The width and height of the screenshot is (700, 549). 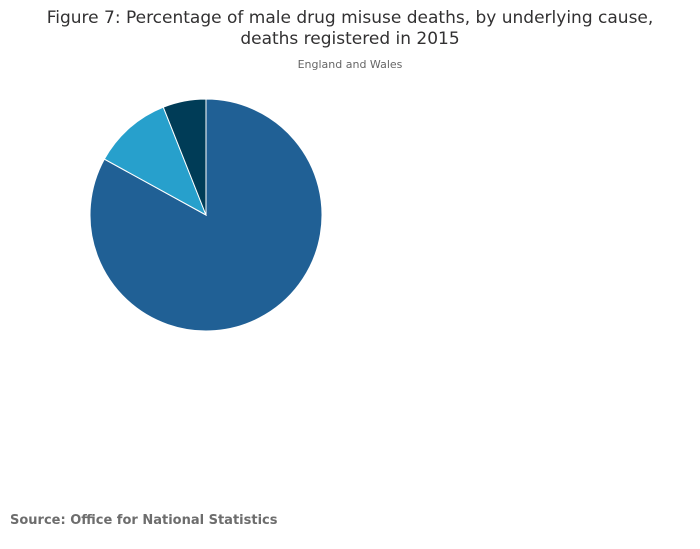 What do you see at coordinates (144, 520) in the screenshot?
I see `source-note: Source: Office for National Statistics` at bounding box center [144, 520].